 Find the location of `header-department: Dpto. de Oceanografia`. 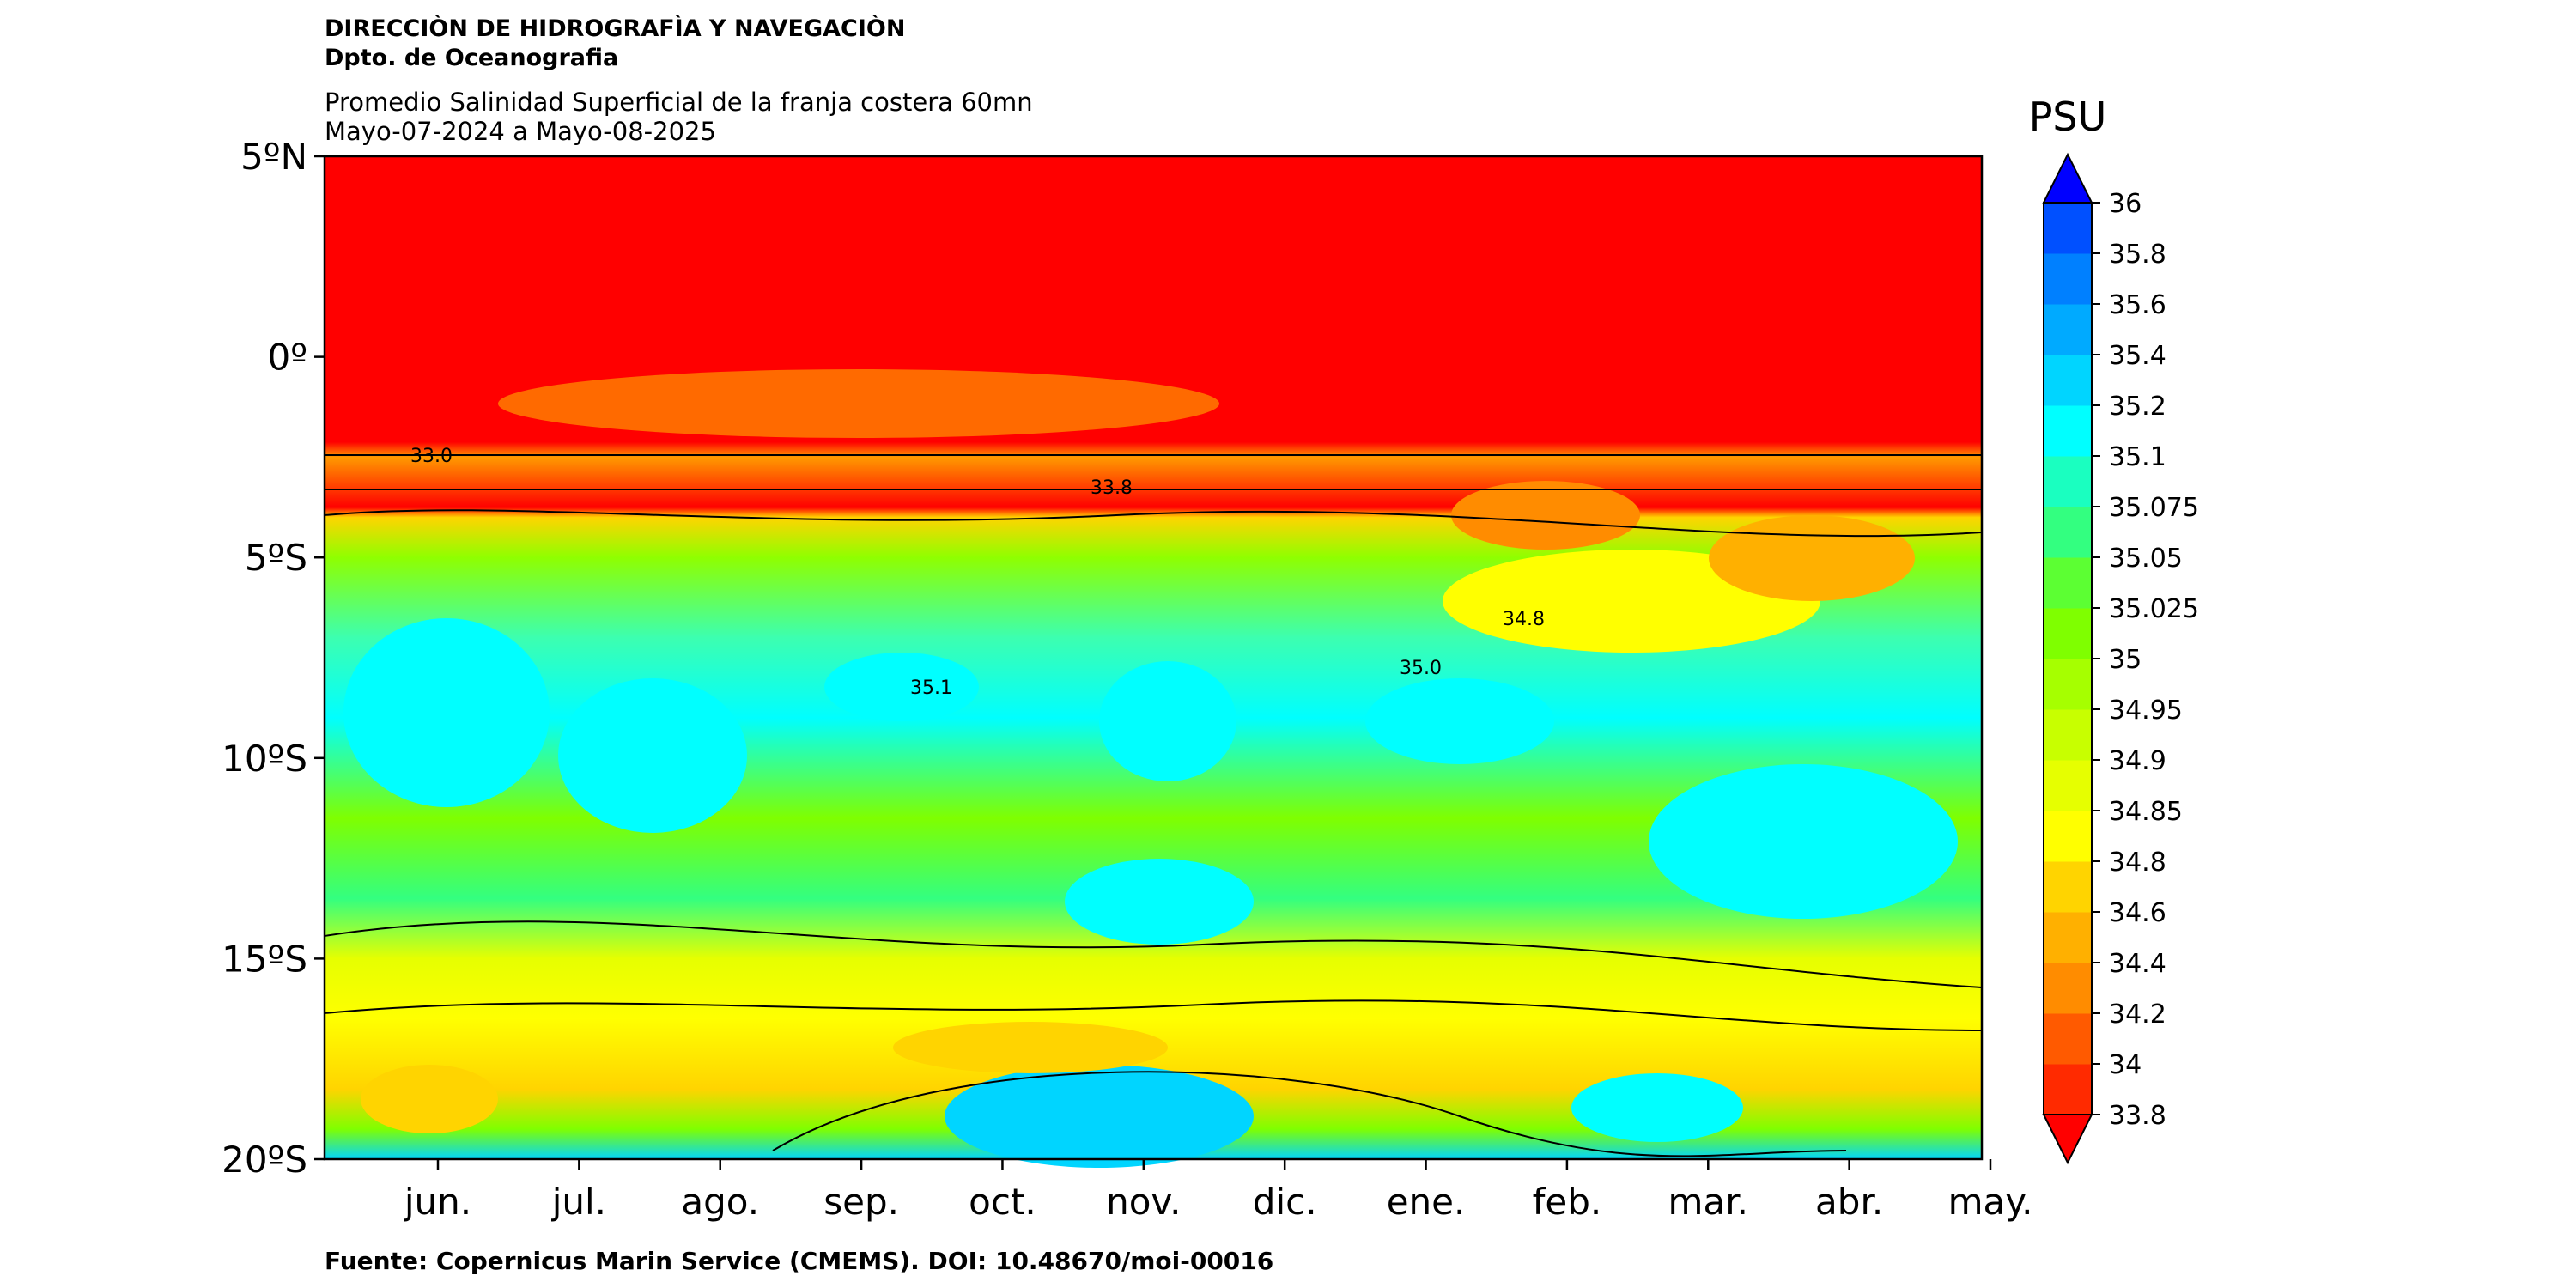

header-department: Dpto. de Oceanografia is located at coordinates (472, 58).